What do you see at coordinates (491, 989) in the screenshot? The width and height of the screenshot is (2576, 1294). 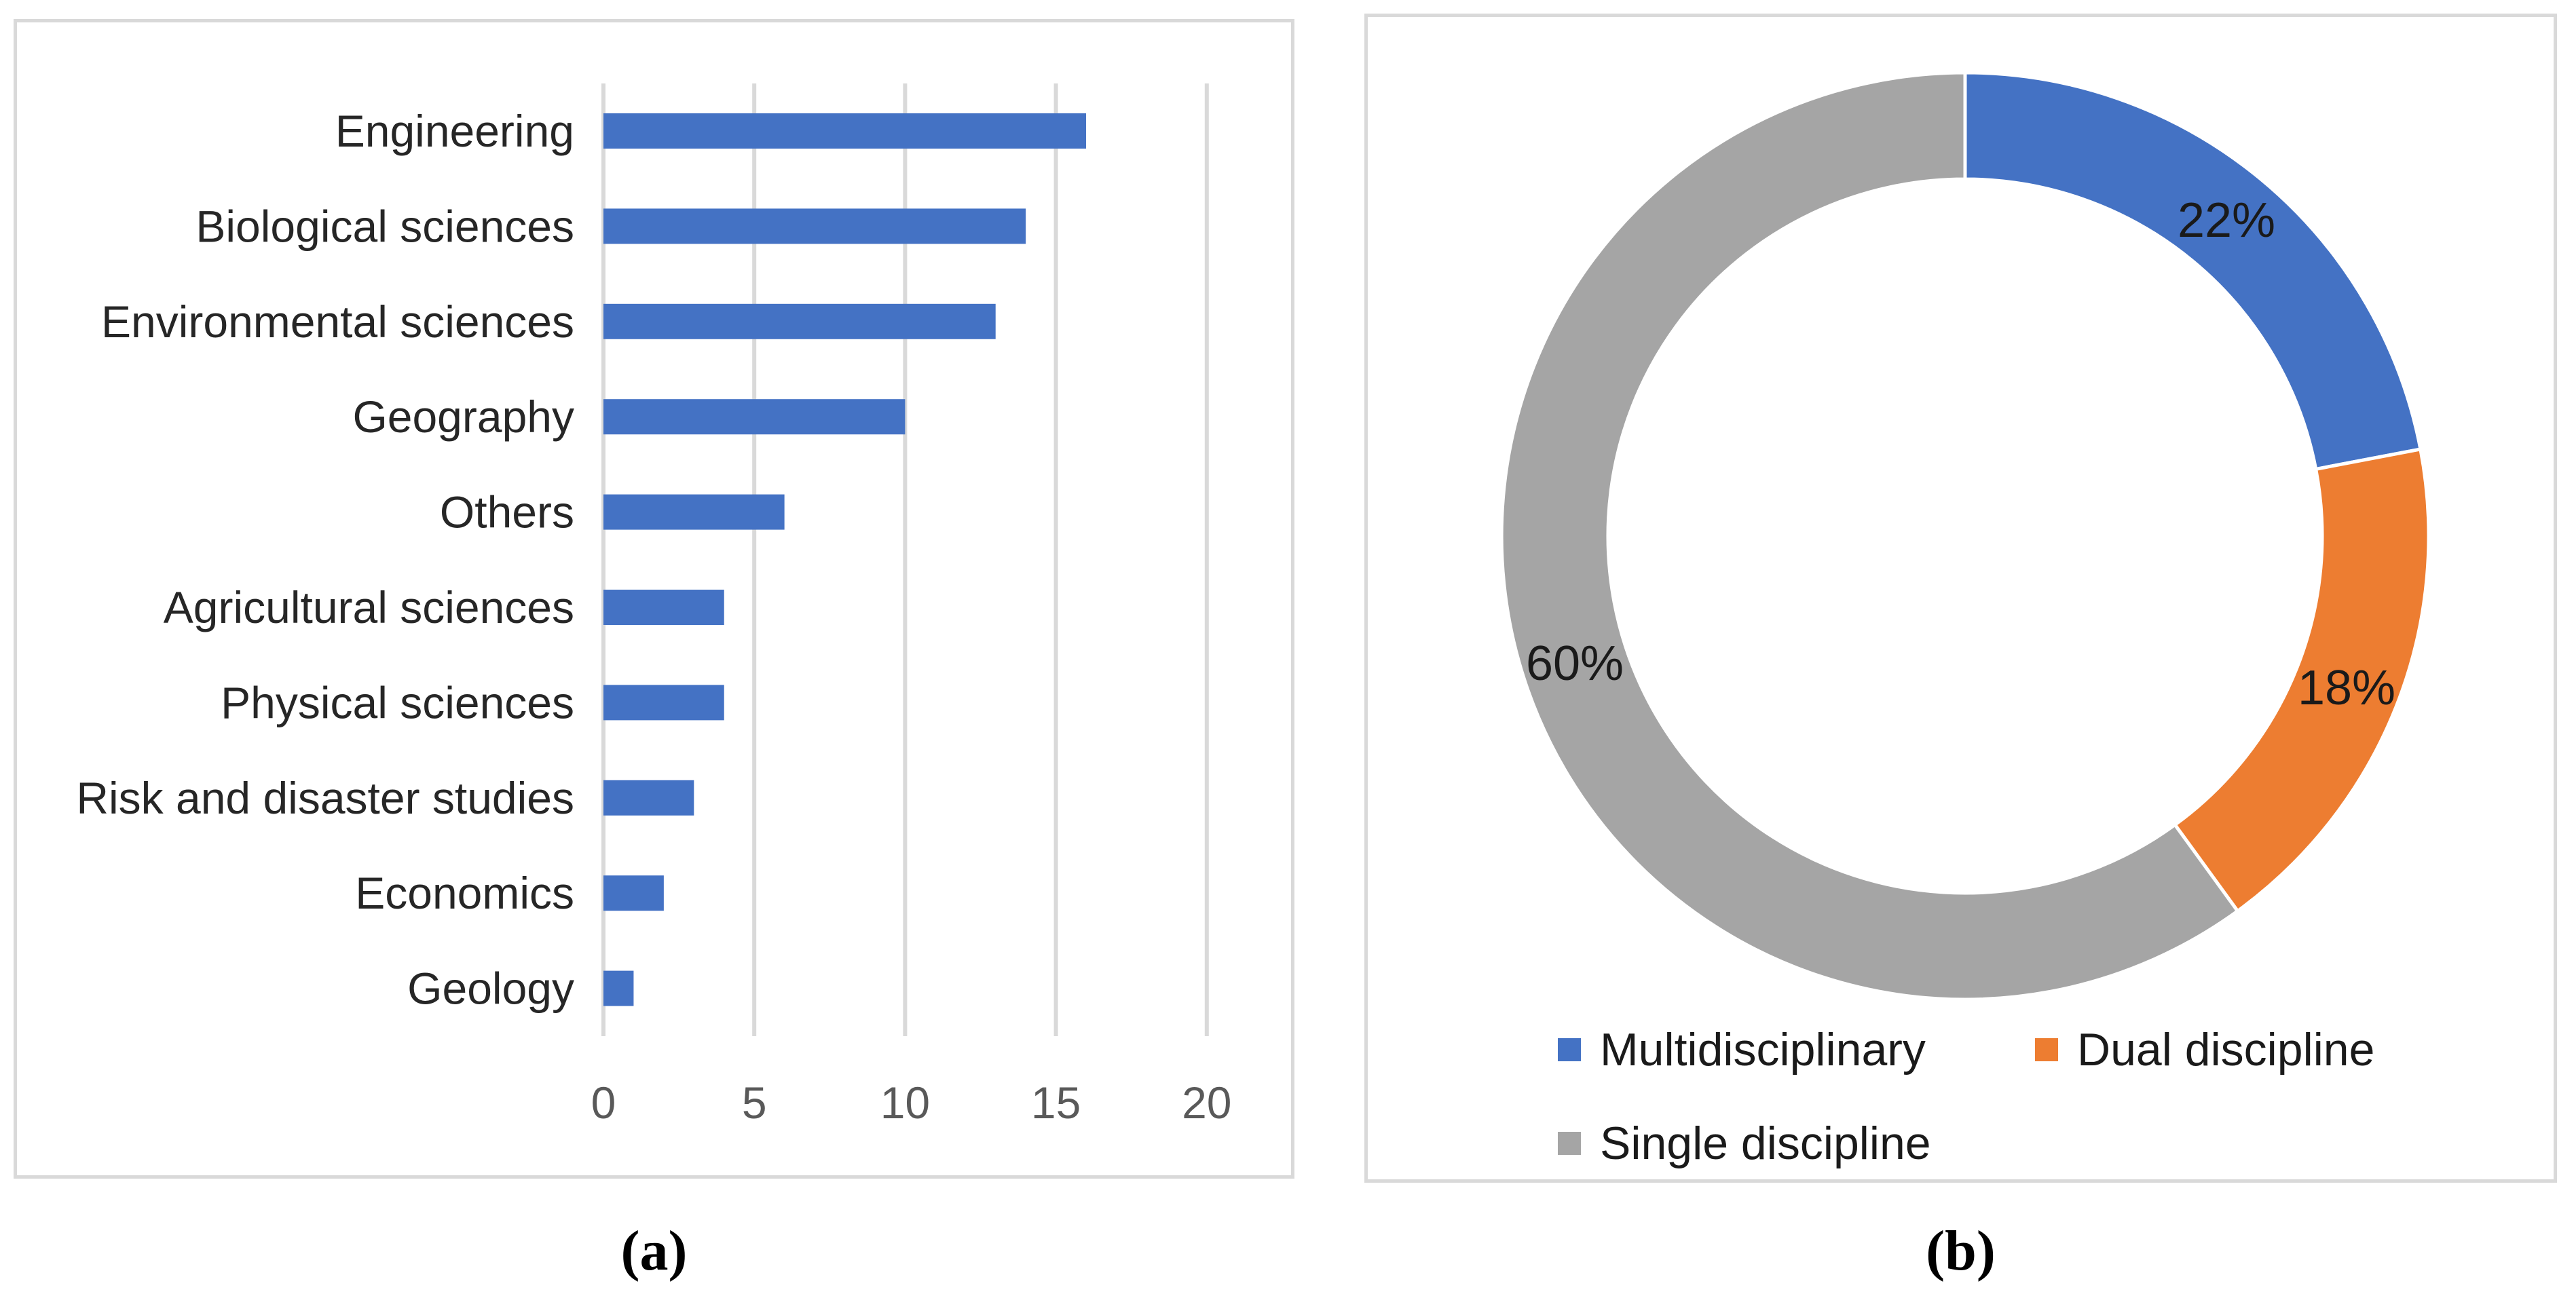 I see `category-label-geology: Geology` at bounding box center [491, 989].